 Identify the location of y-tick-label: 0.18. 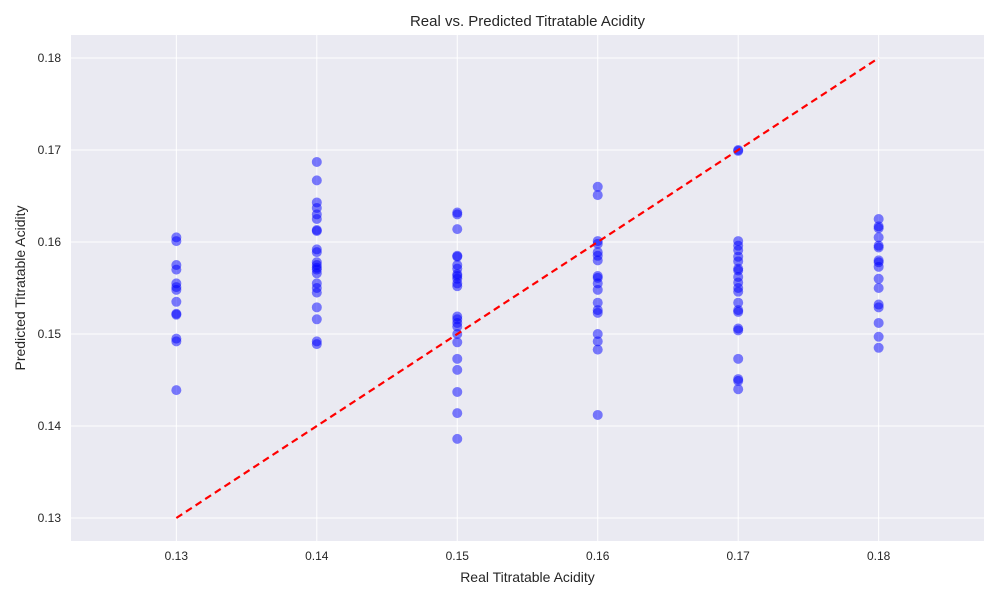
(50, 58).